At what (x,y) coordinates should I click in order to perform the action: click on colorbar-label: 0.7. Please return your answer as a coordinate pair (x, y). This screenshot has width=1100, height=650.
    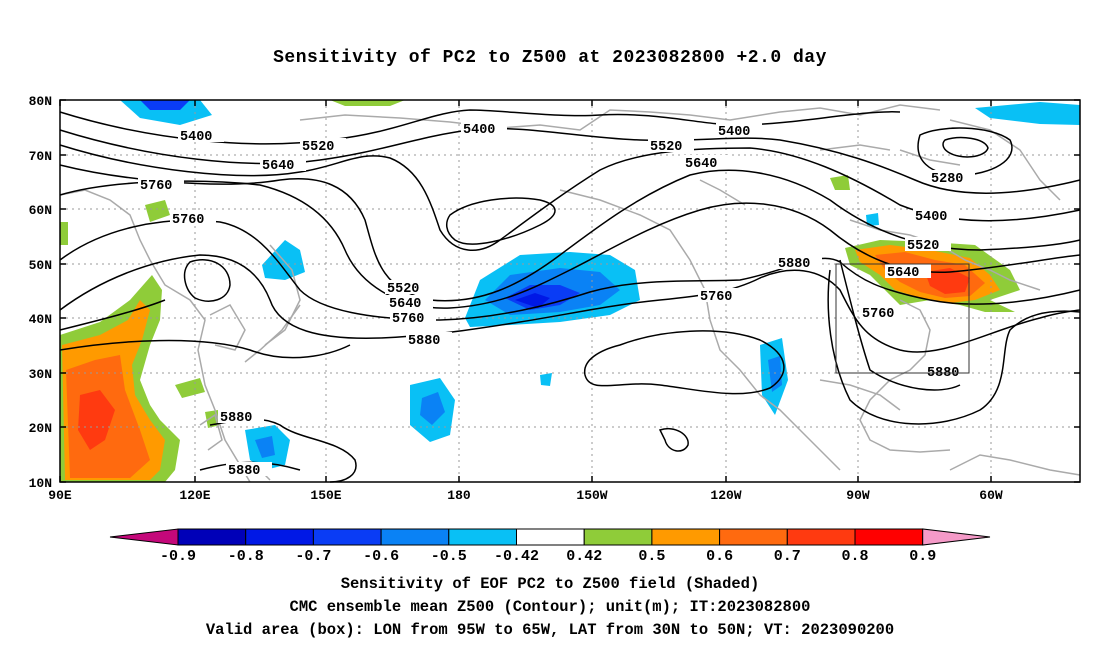
    Looking at the image, I should click on (787, 556).